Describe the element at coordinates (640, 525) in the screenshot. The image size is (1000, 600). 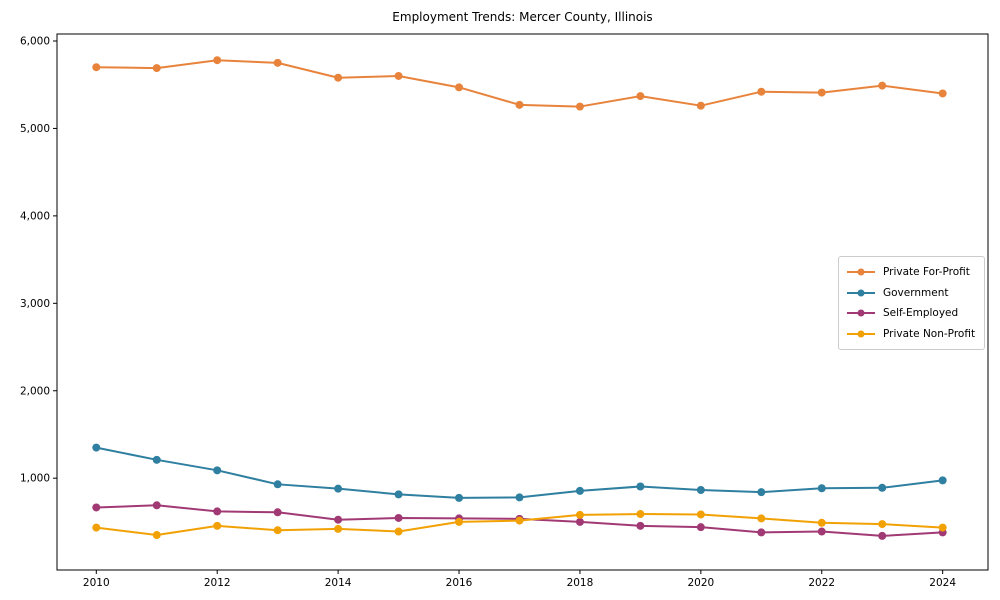
I see `self-employed-point-2019` at that location.